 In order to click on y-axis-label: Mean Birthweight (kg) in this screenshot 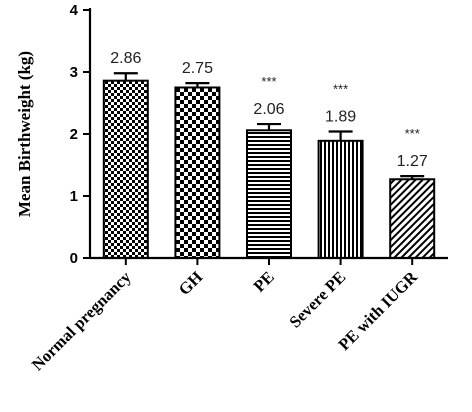, I will do `click(24, 134)`.